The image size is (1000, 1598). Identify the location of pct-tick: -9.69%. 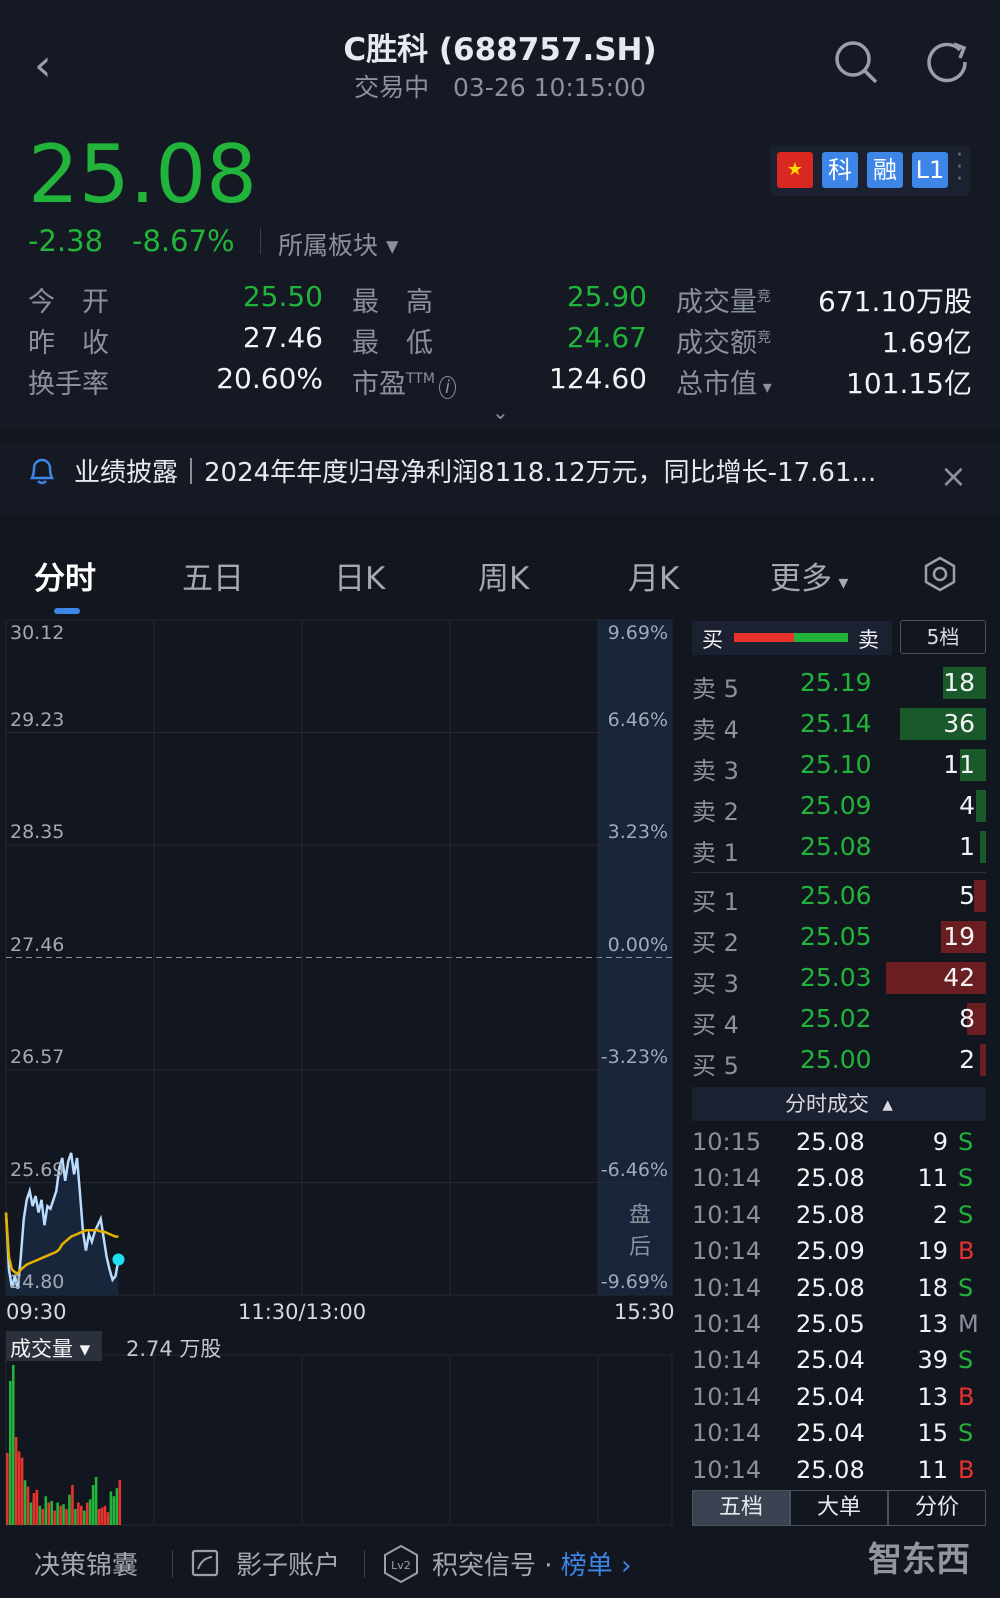
(634, 1282).